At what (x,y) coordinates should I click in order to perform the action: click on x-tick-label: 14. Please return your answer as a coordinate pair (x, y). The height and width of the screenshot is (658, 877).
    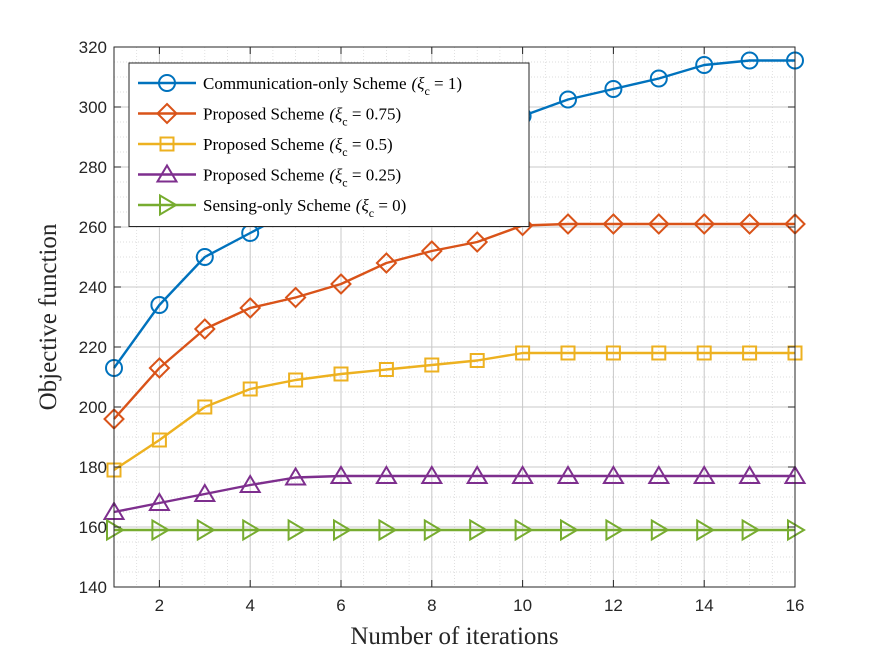
    Looking at the image, I should click on (704, 605).